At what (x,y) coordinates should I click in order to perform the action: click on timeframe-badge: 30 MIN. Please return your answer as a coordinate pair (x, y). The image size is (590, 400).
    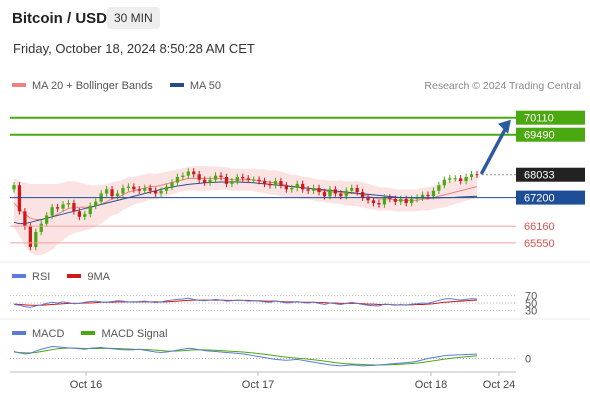
    Looking at the image, I should click on (133, 18).